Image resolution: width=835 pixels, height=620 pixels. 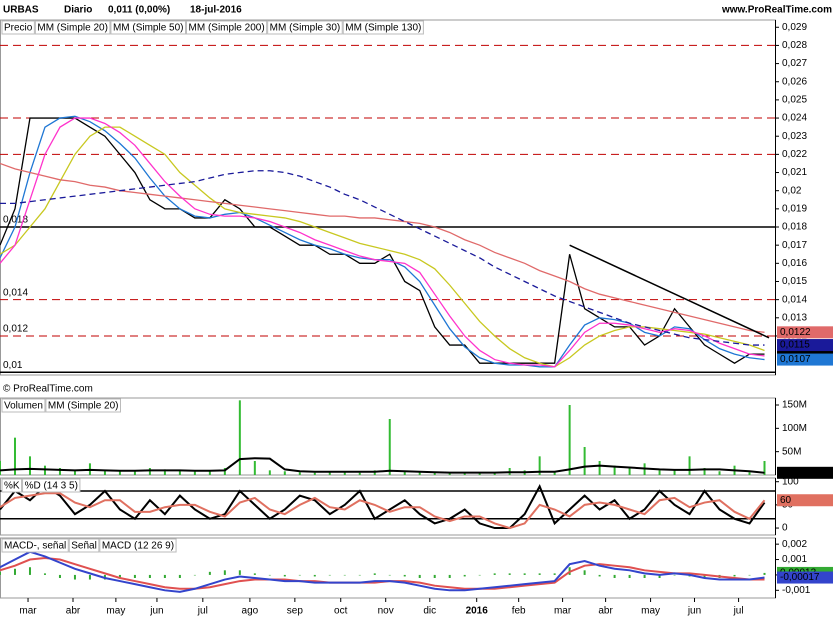 I want to click on legend-entry: Señal, so click(x=84, y=546).